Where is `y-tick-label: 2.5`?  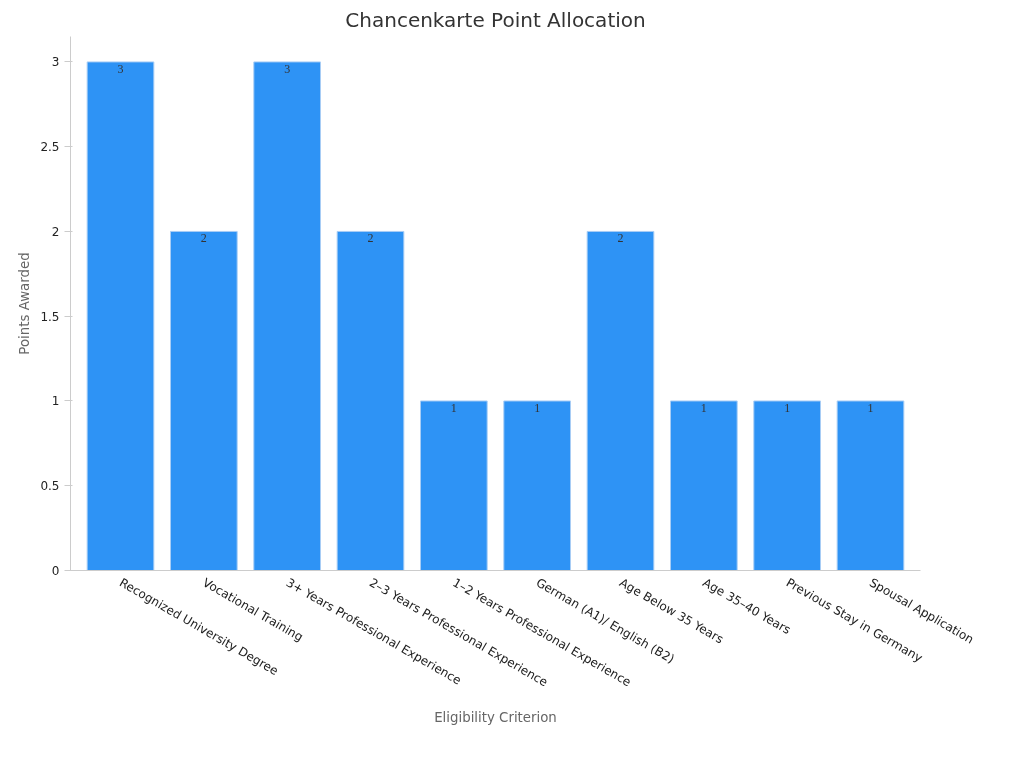 y-tick-label: 2.5 is located at coordinates (50, 147).